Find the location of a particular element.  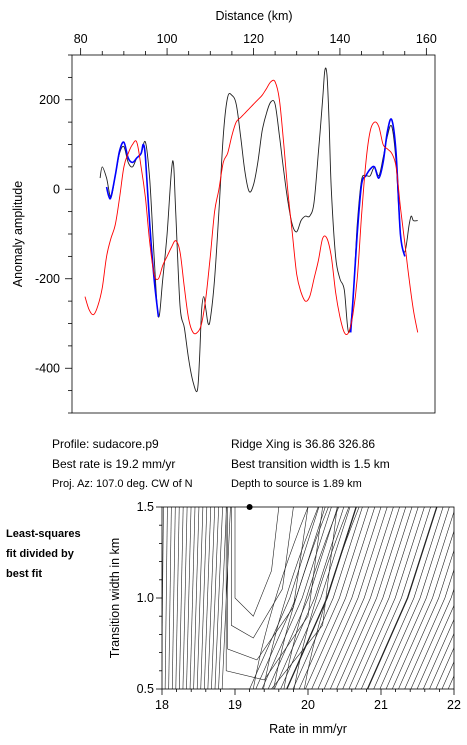

distance-tick-label: 120 is located at coordinates (253, 39).